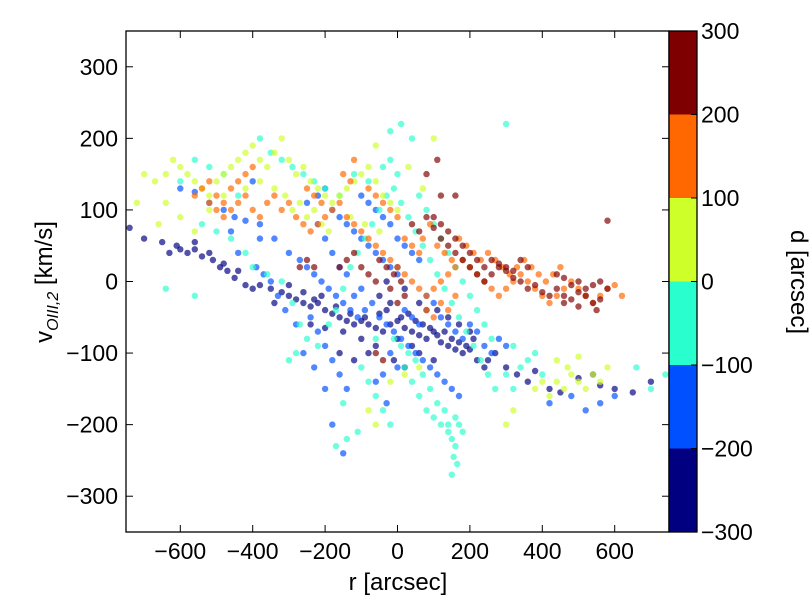 The width and height of the screenshot is (812, 612). I want to click on y-axis-label: vOIII,2 [km/s], so click(46, 282).